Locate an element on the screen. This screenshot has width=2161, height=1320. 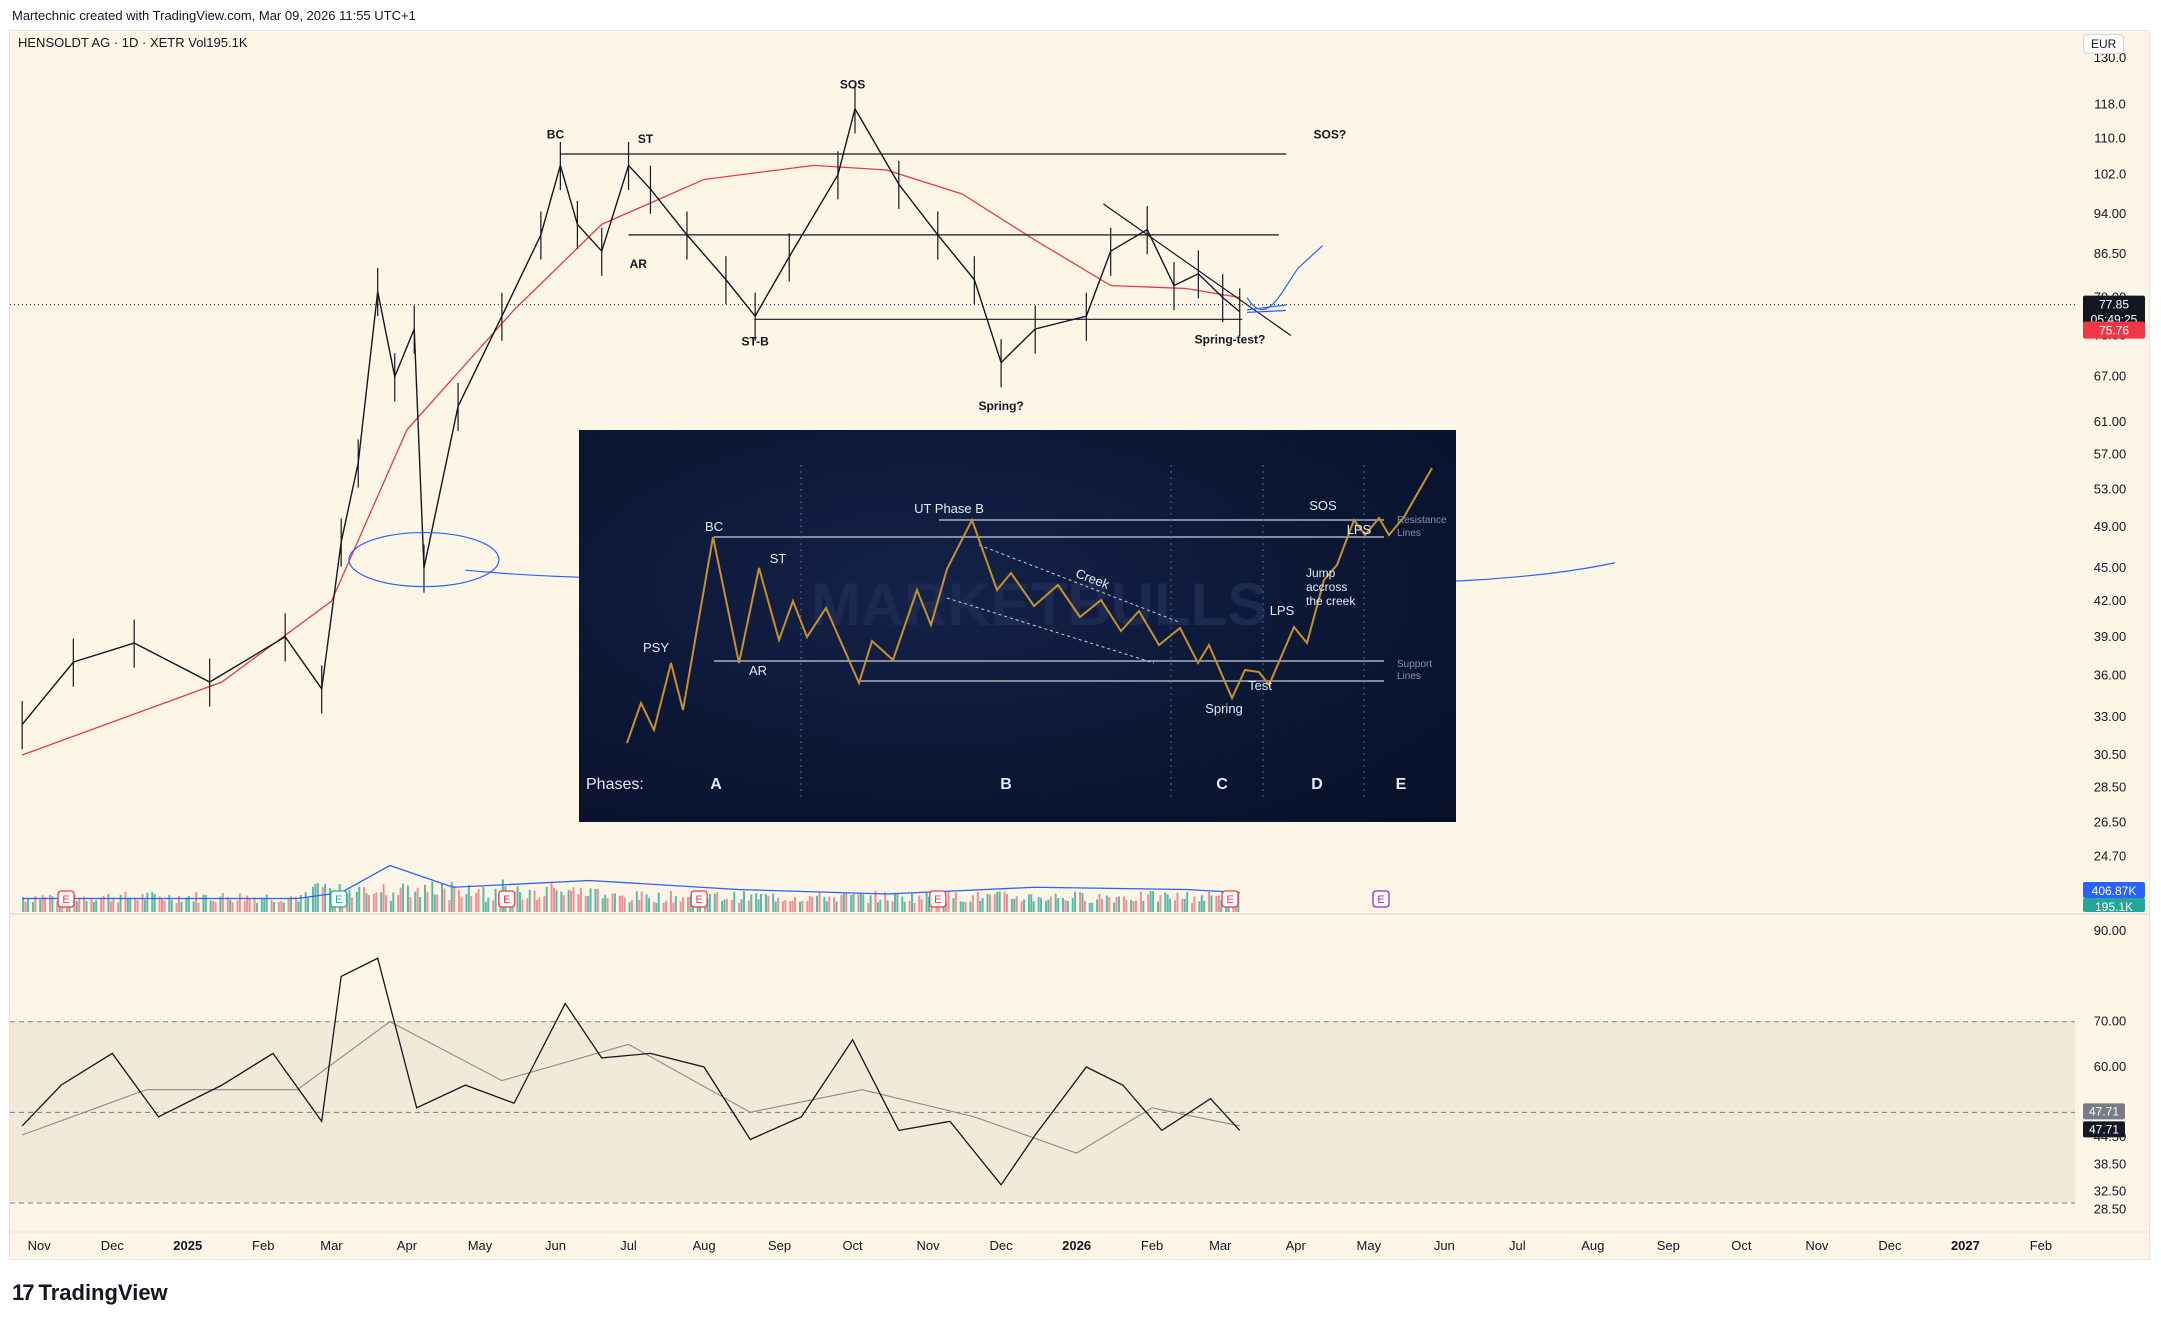
symbol-info: HENSOLDT AG · 1D · XETR Vol195.1K is located at coordinates (133, 42).